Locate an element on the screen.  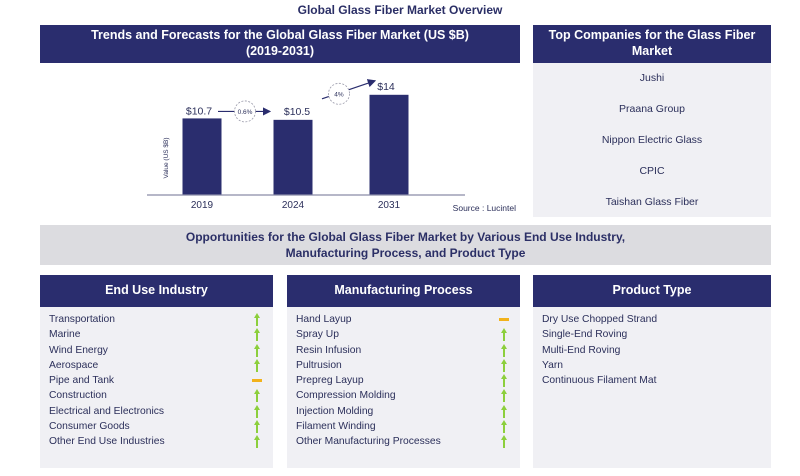
company-item: Taishan Glass Fiber is located at coordinates (652, 202).